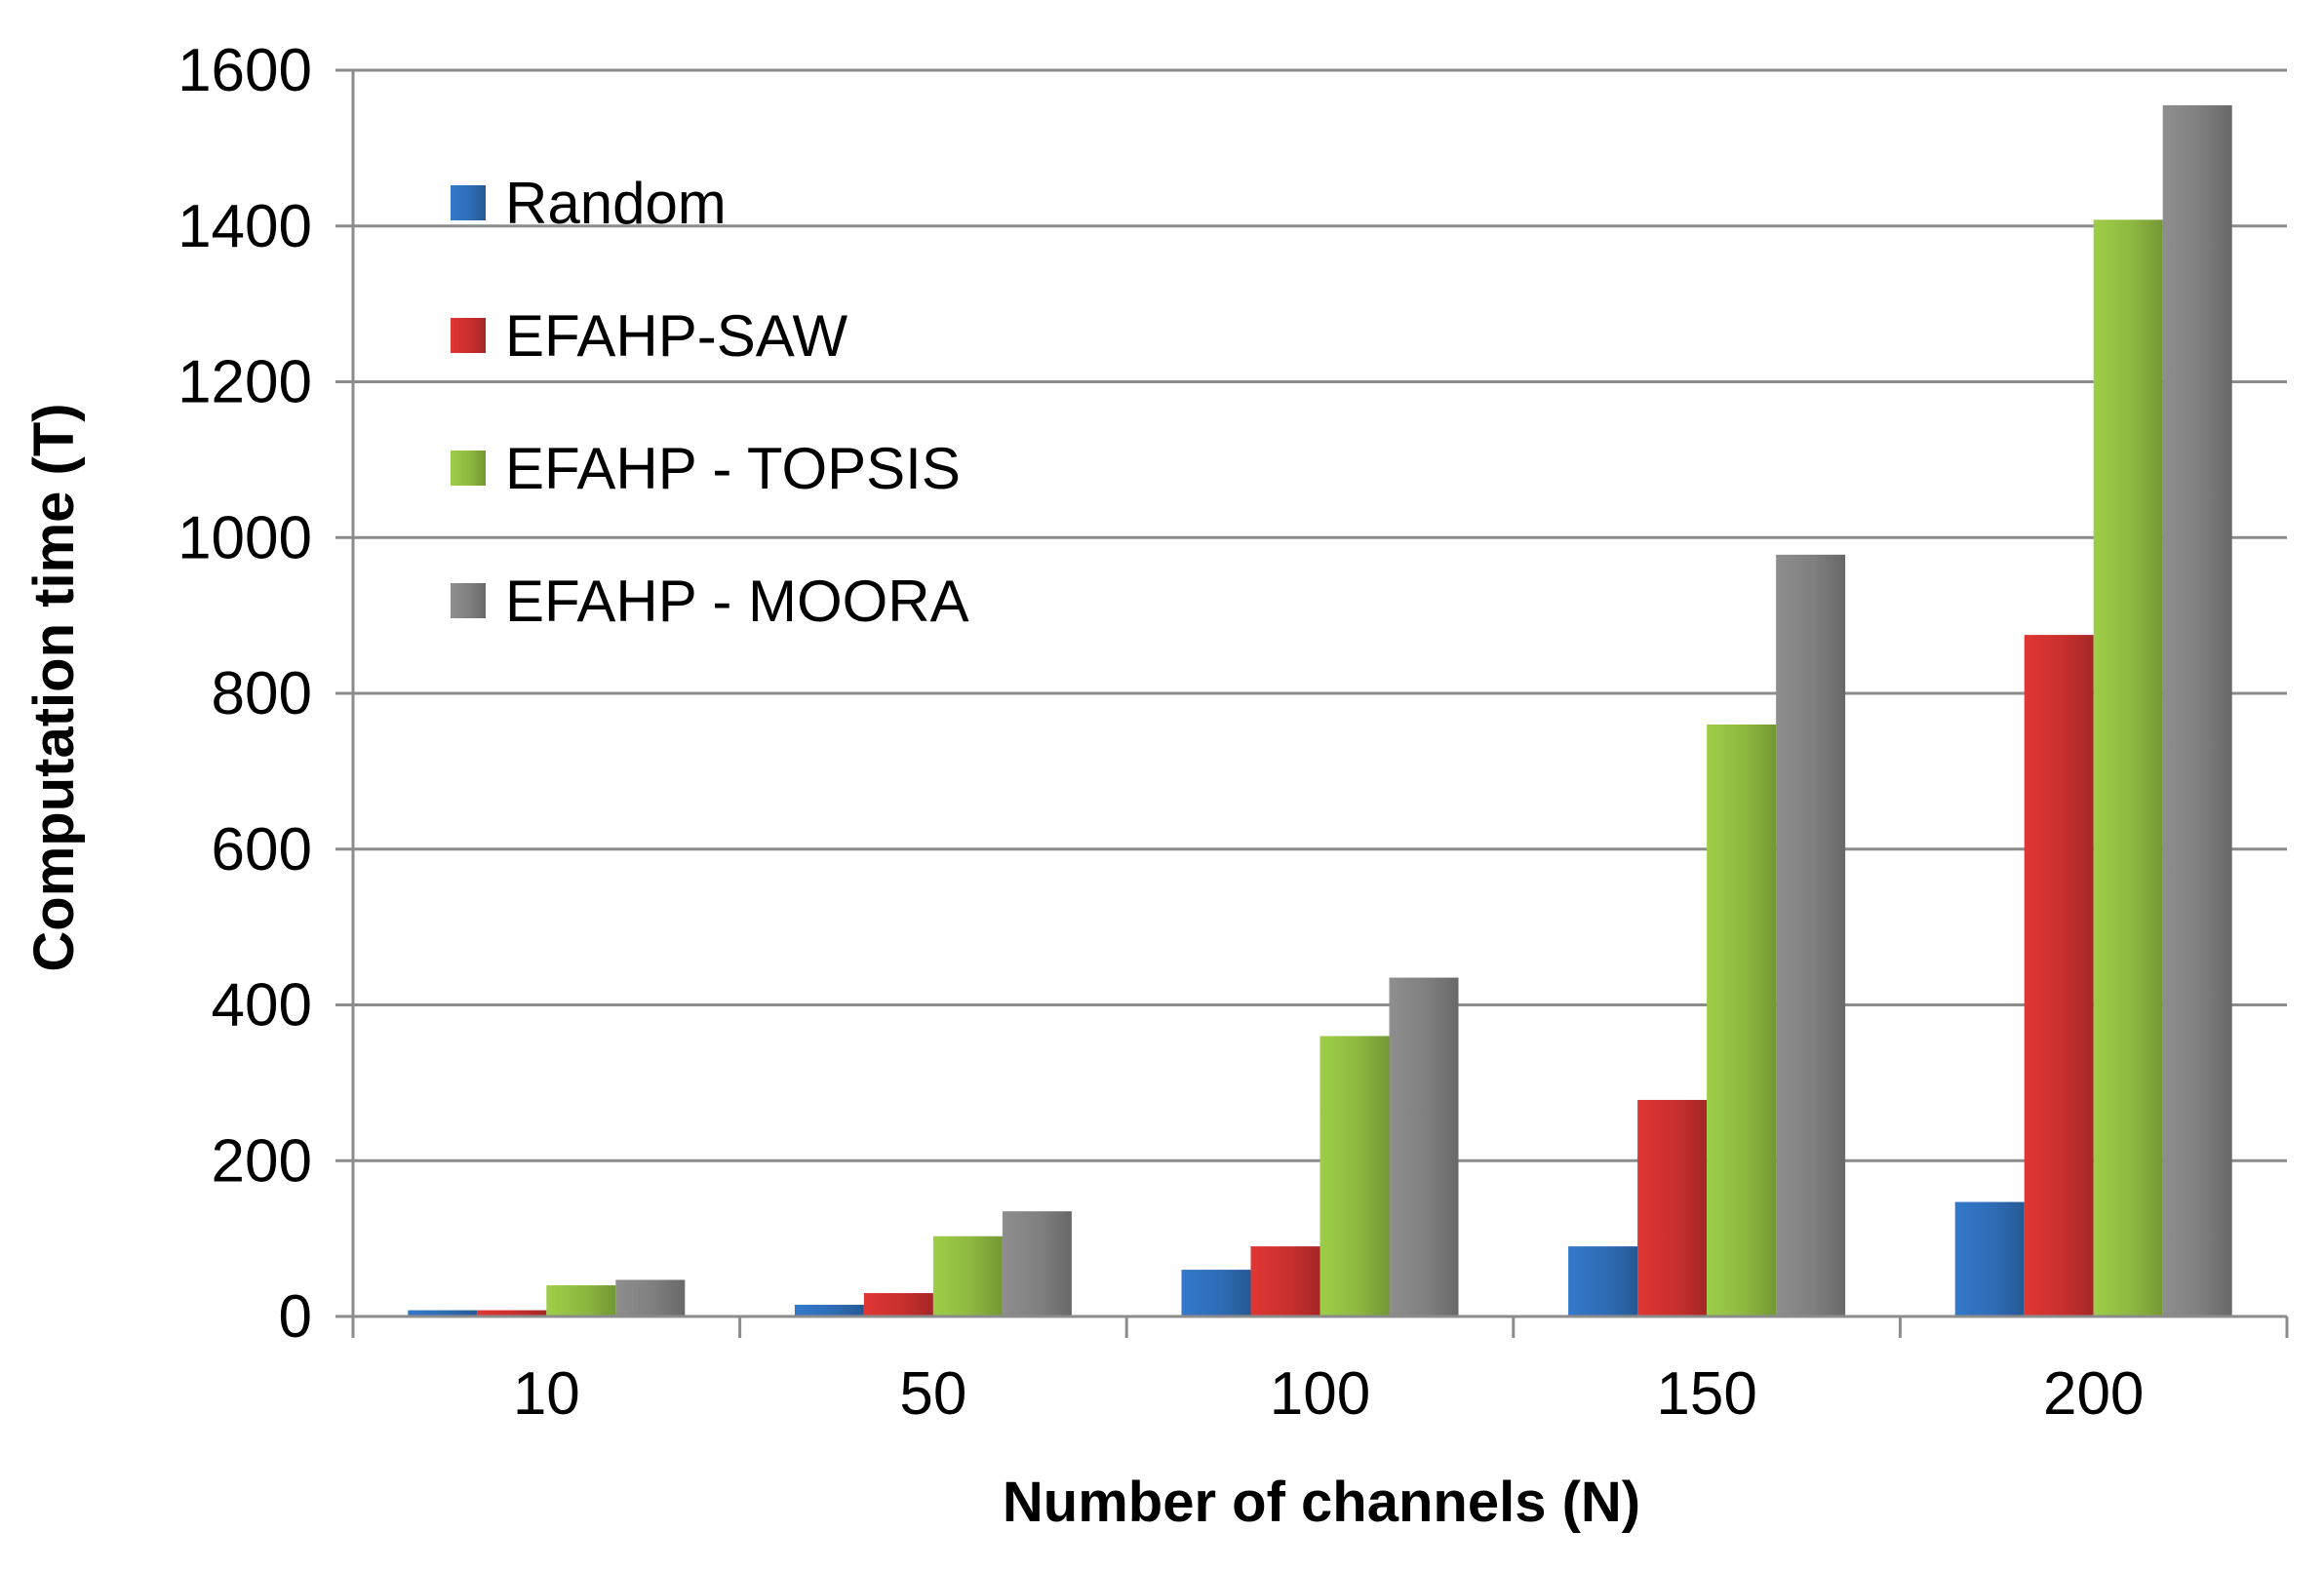  Describe the element at coordinates (1320, 1394) in the screenshot. I see `x-tick-label: 100` at that location.